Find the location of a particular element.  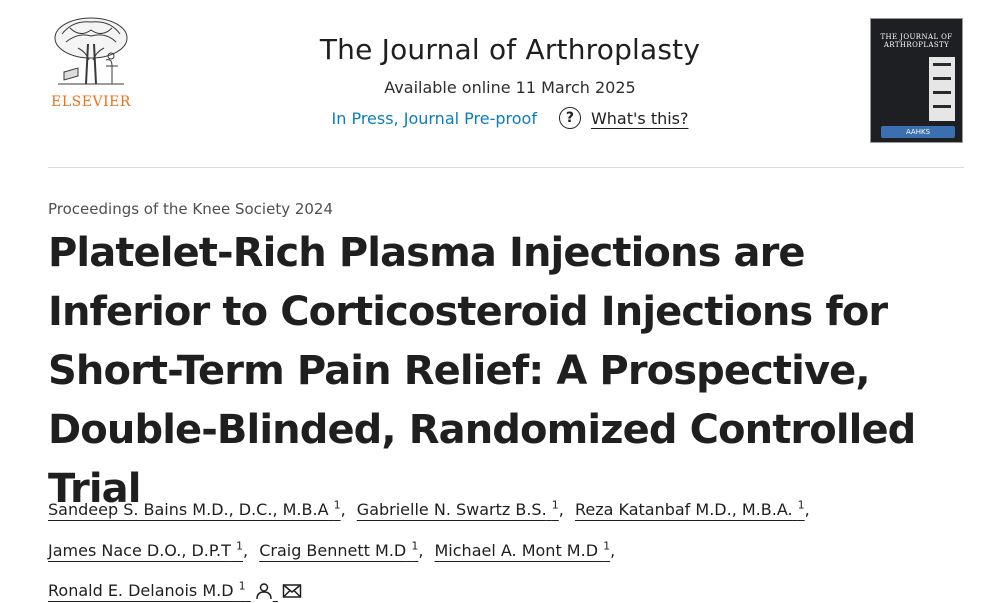

whats-this-link: What's this? is located at coordinates (639, 118).